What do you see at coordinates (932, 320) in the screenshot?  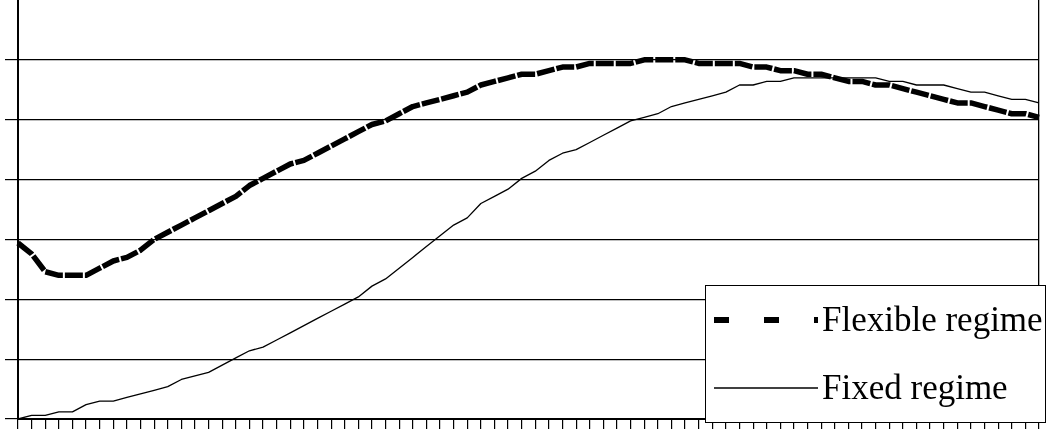 I see `legend-label: Flexible regime` at bounding box center [932, 320].